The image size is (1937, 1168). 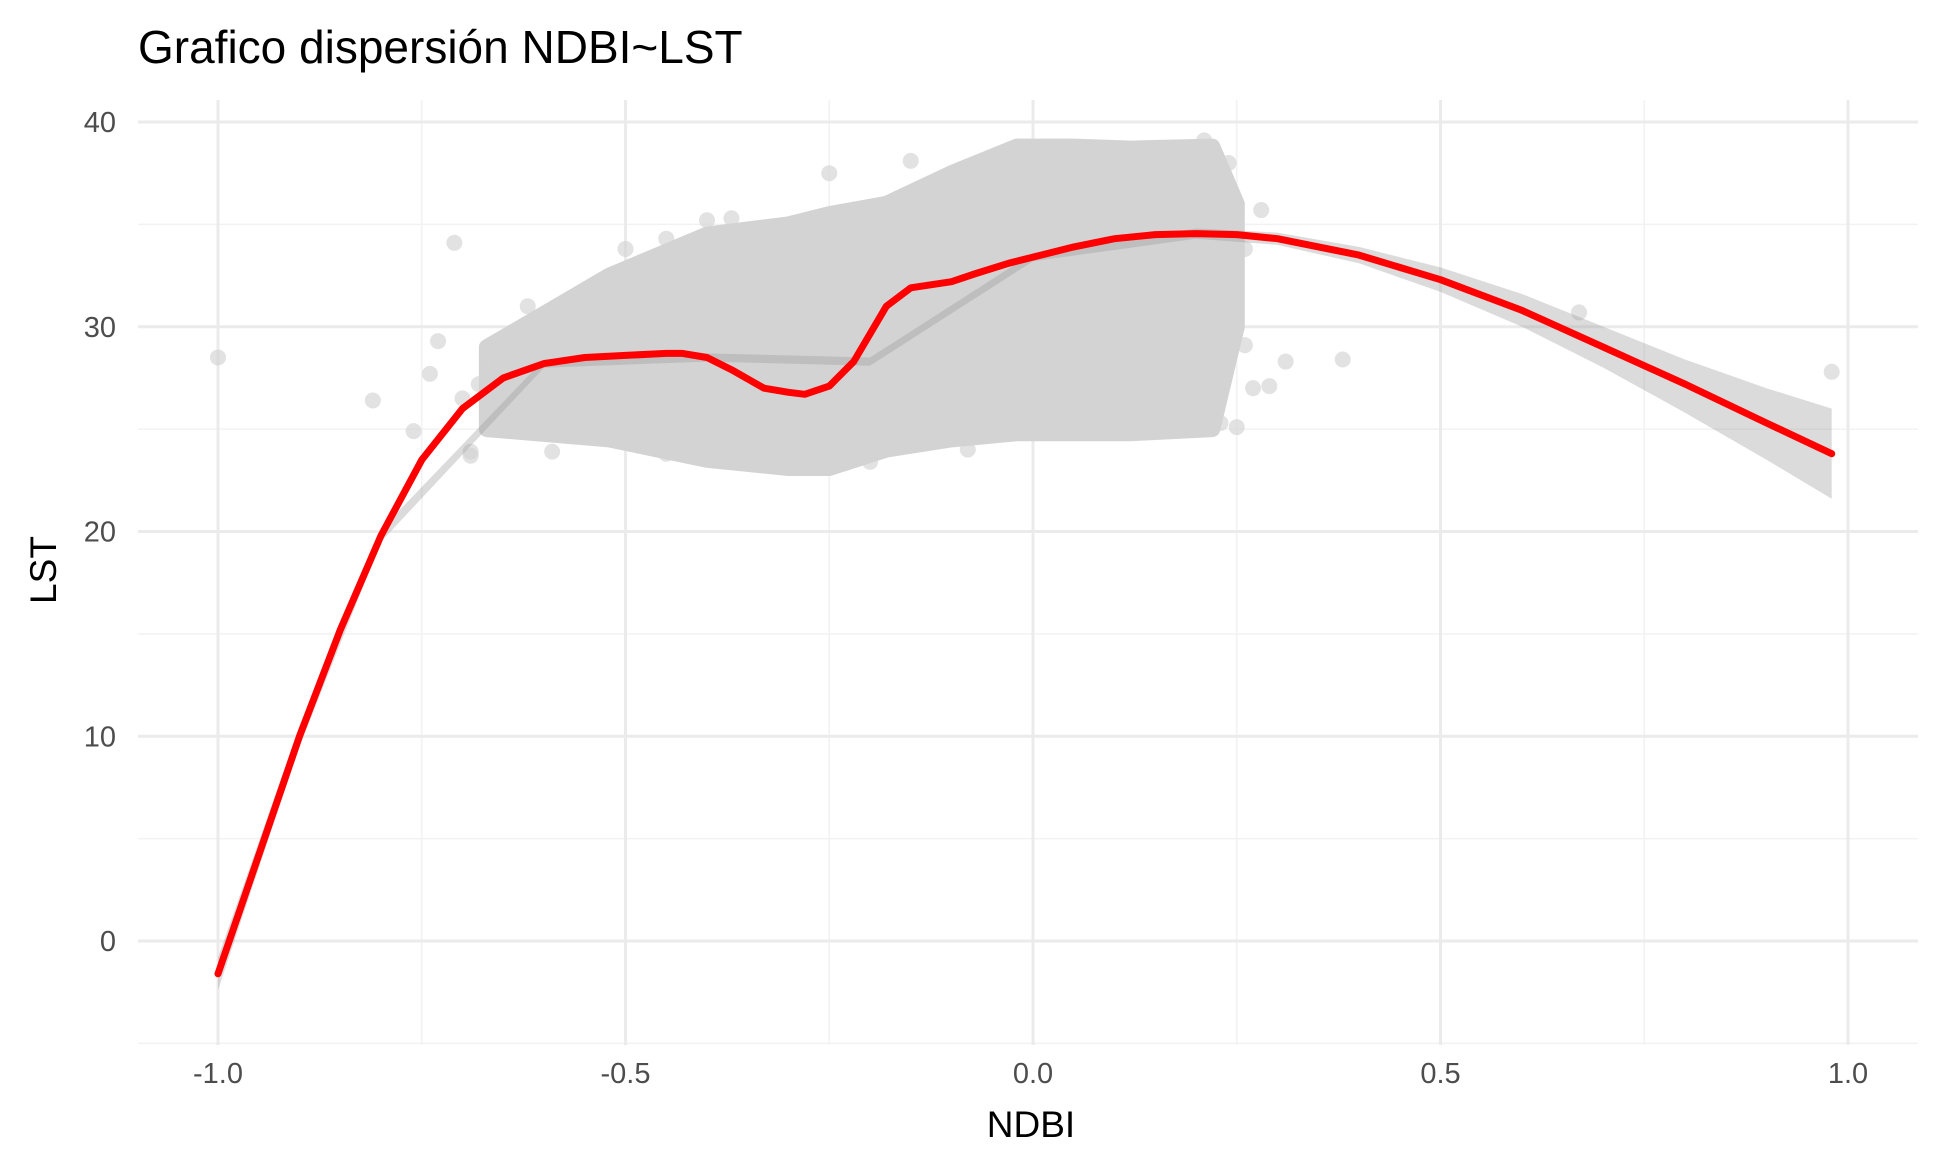 I want to click on y-tick-label: 30, so click(x=100, y=328).